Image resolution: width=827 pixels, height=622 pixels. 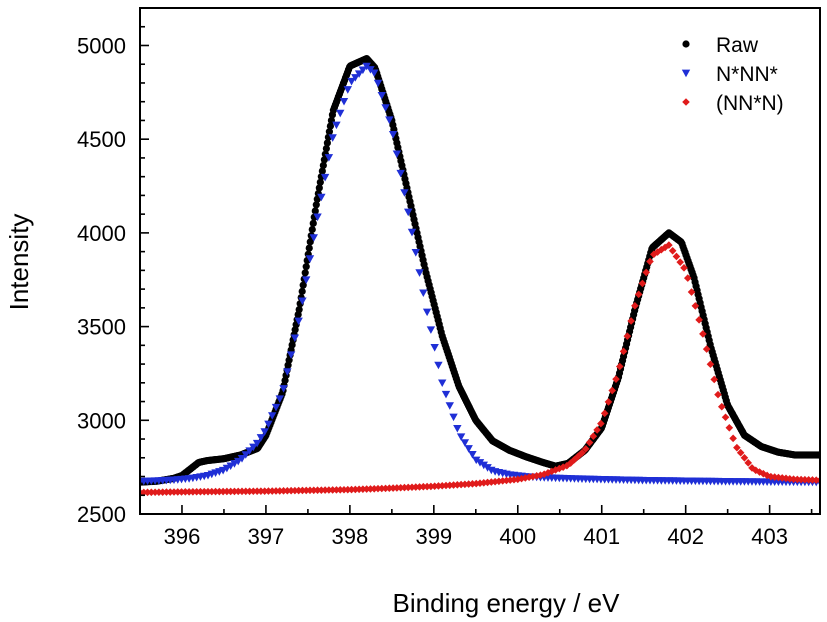 I want to click on x-tick-label: 397, so click(x=266, y=536).